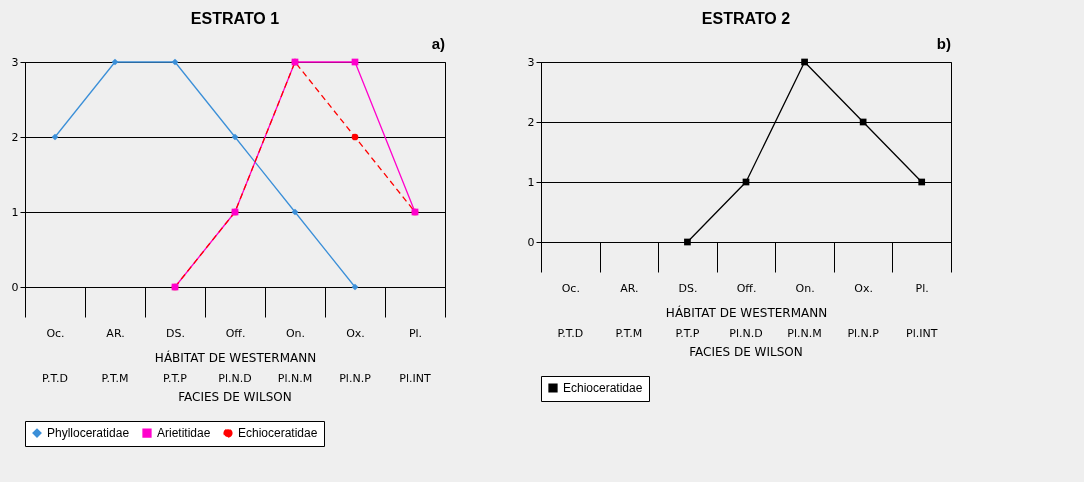  Describe the element at coordinates (88, 433) in the screenshot. I see `legend-label: Phylloceratidae` at that location.